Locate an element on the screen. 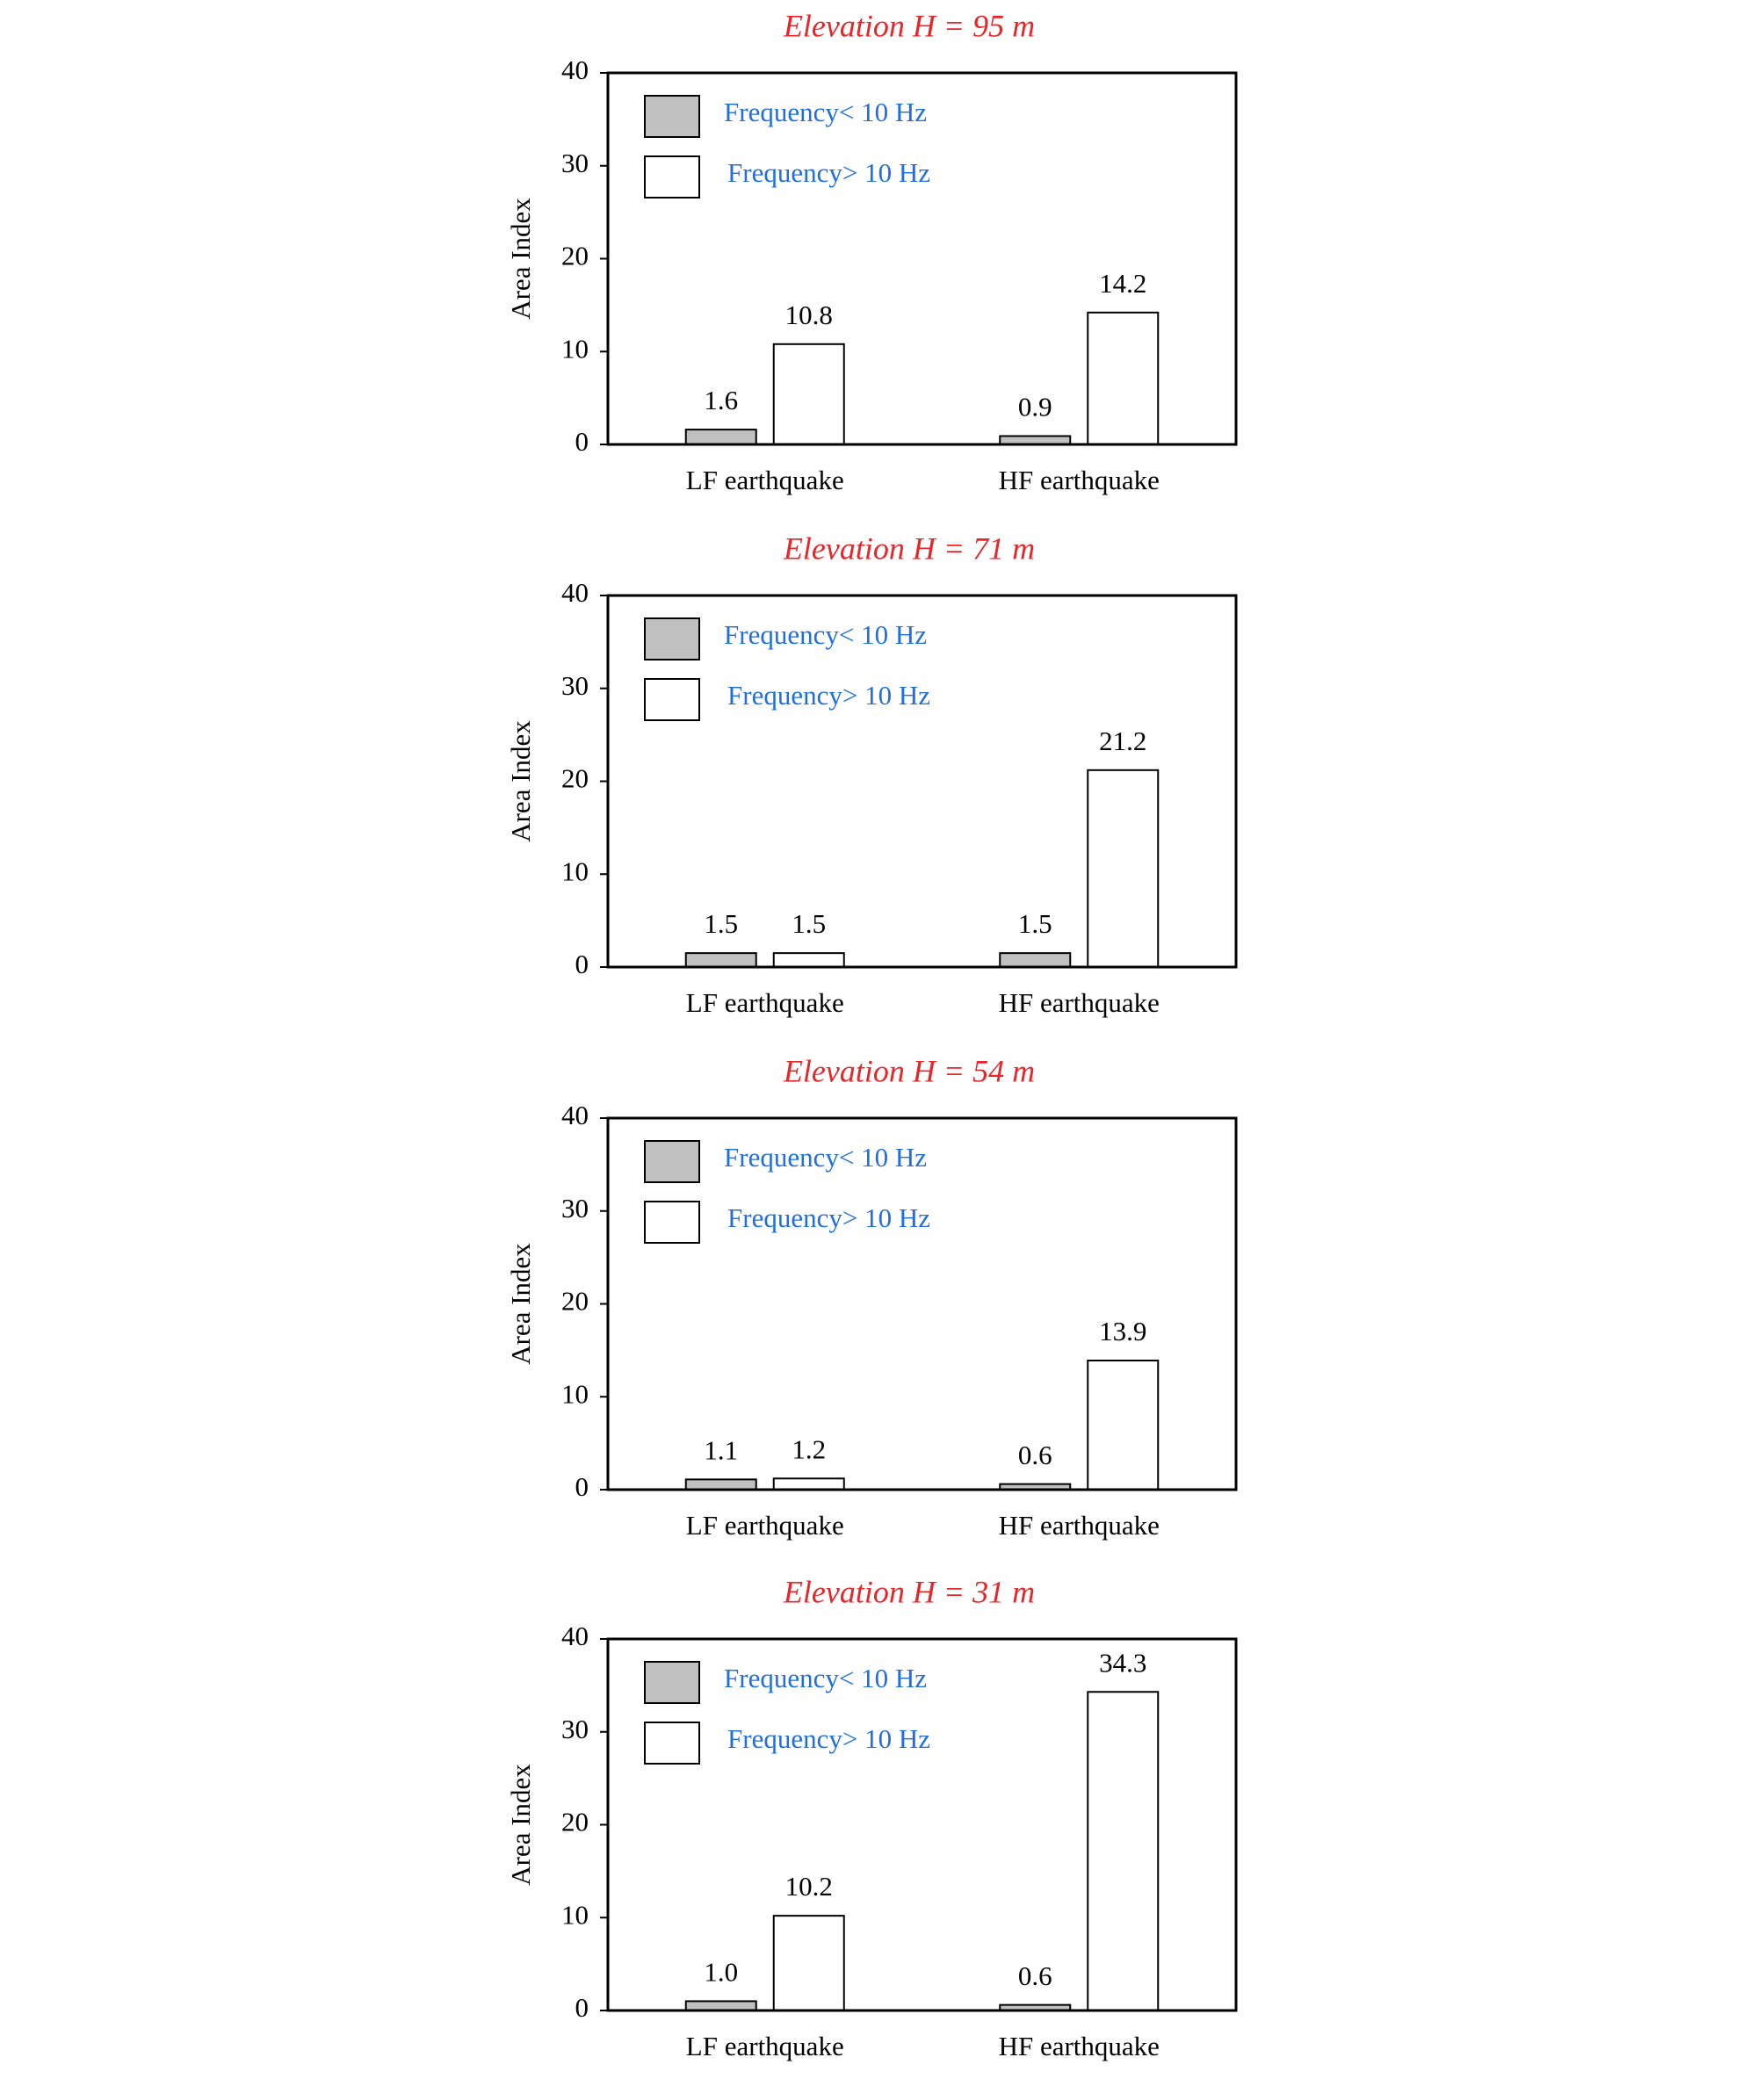  chart-title: Elevation H = 31 m is located at coordinates (909, 1591).